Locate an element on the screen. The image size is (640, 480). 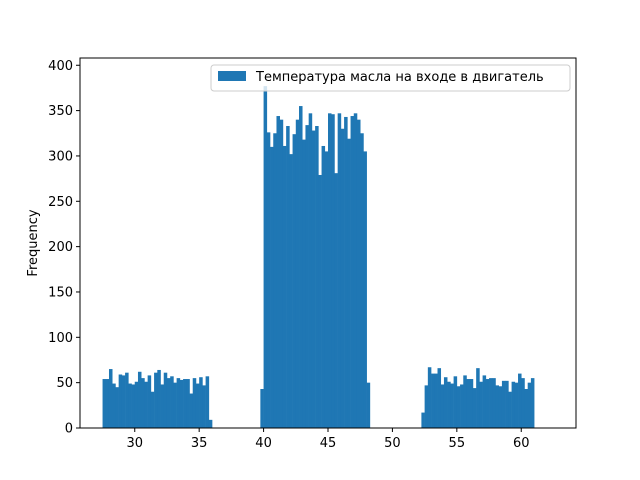
legend: Температура масла на входе в двигатель is located at coordinates (390, 78).